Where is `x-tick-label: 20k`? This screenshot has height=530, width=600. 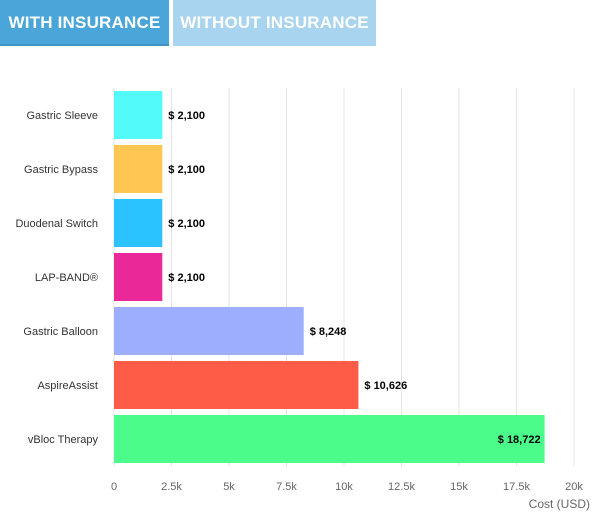
x-tick-label: 20k is located at coordinates (574, 487).